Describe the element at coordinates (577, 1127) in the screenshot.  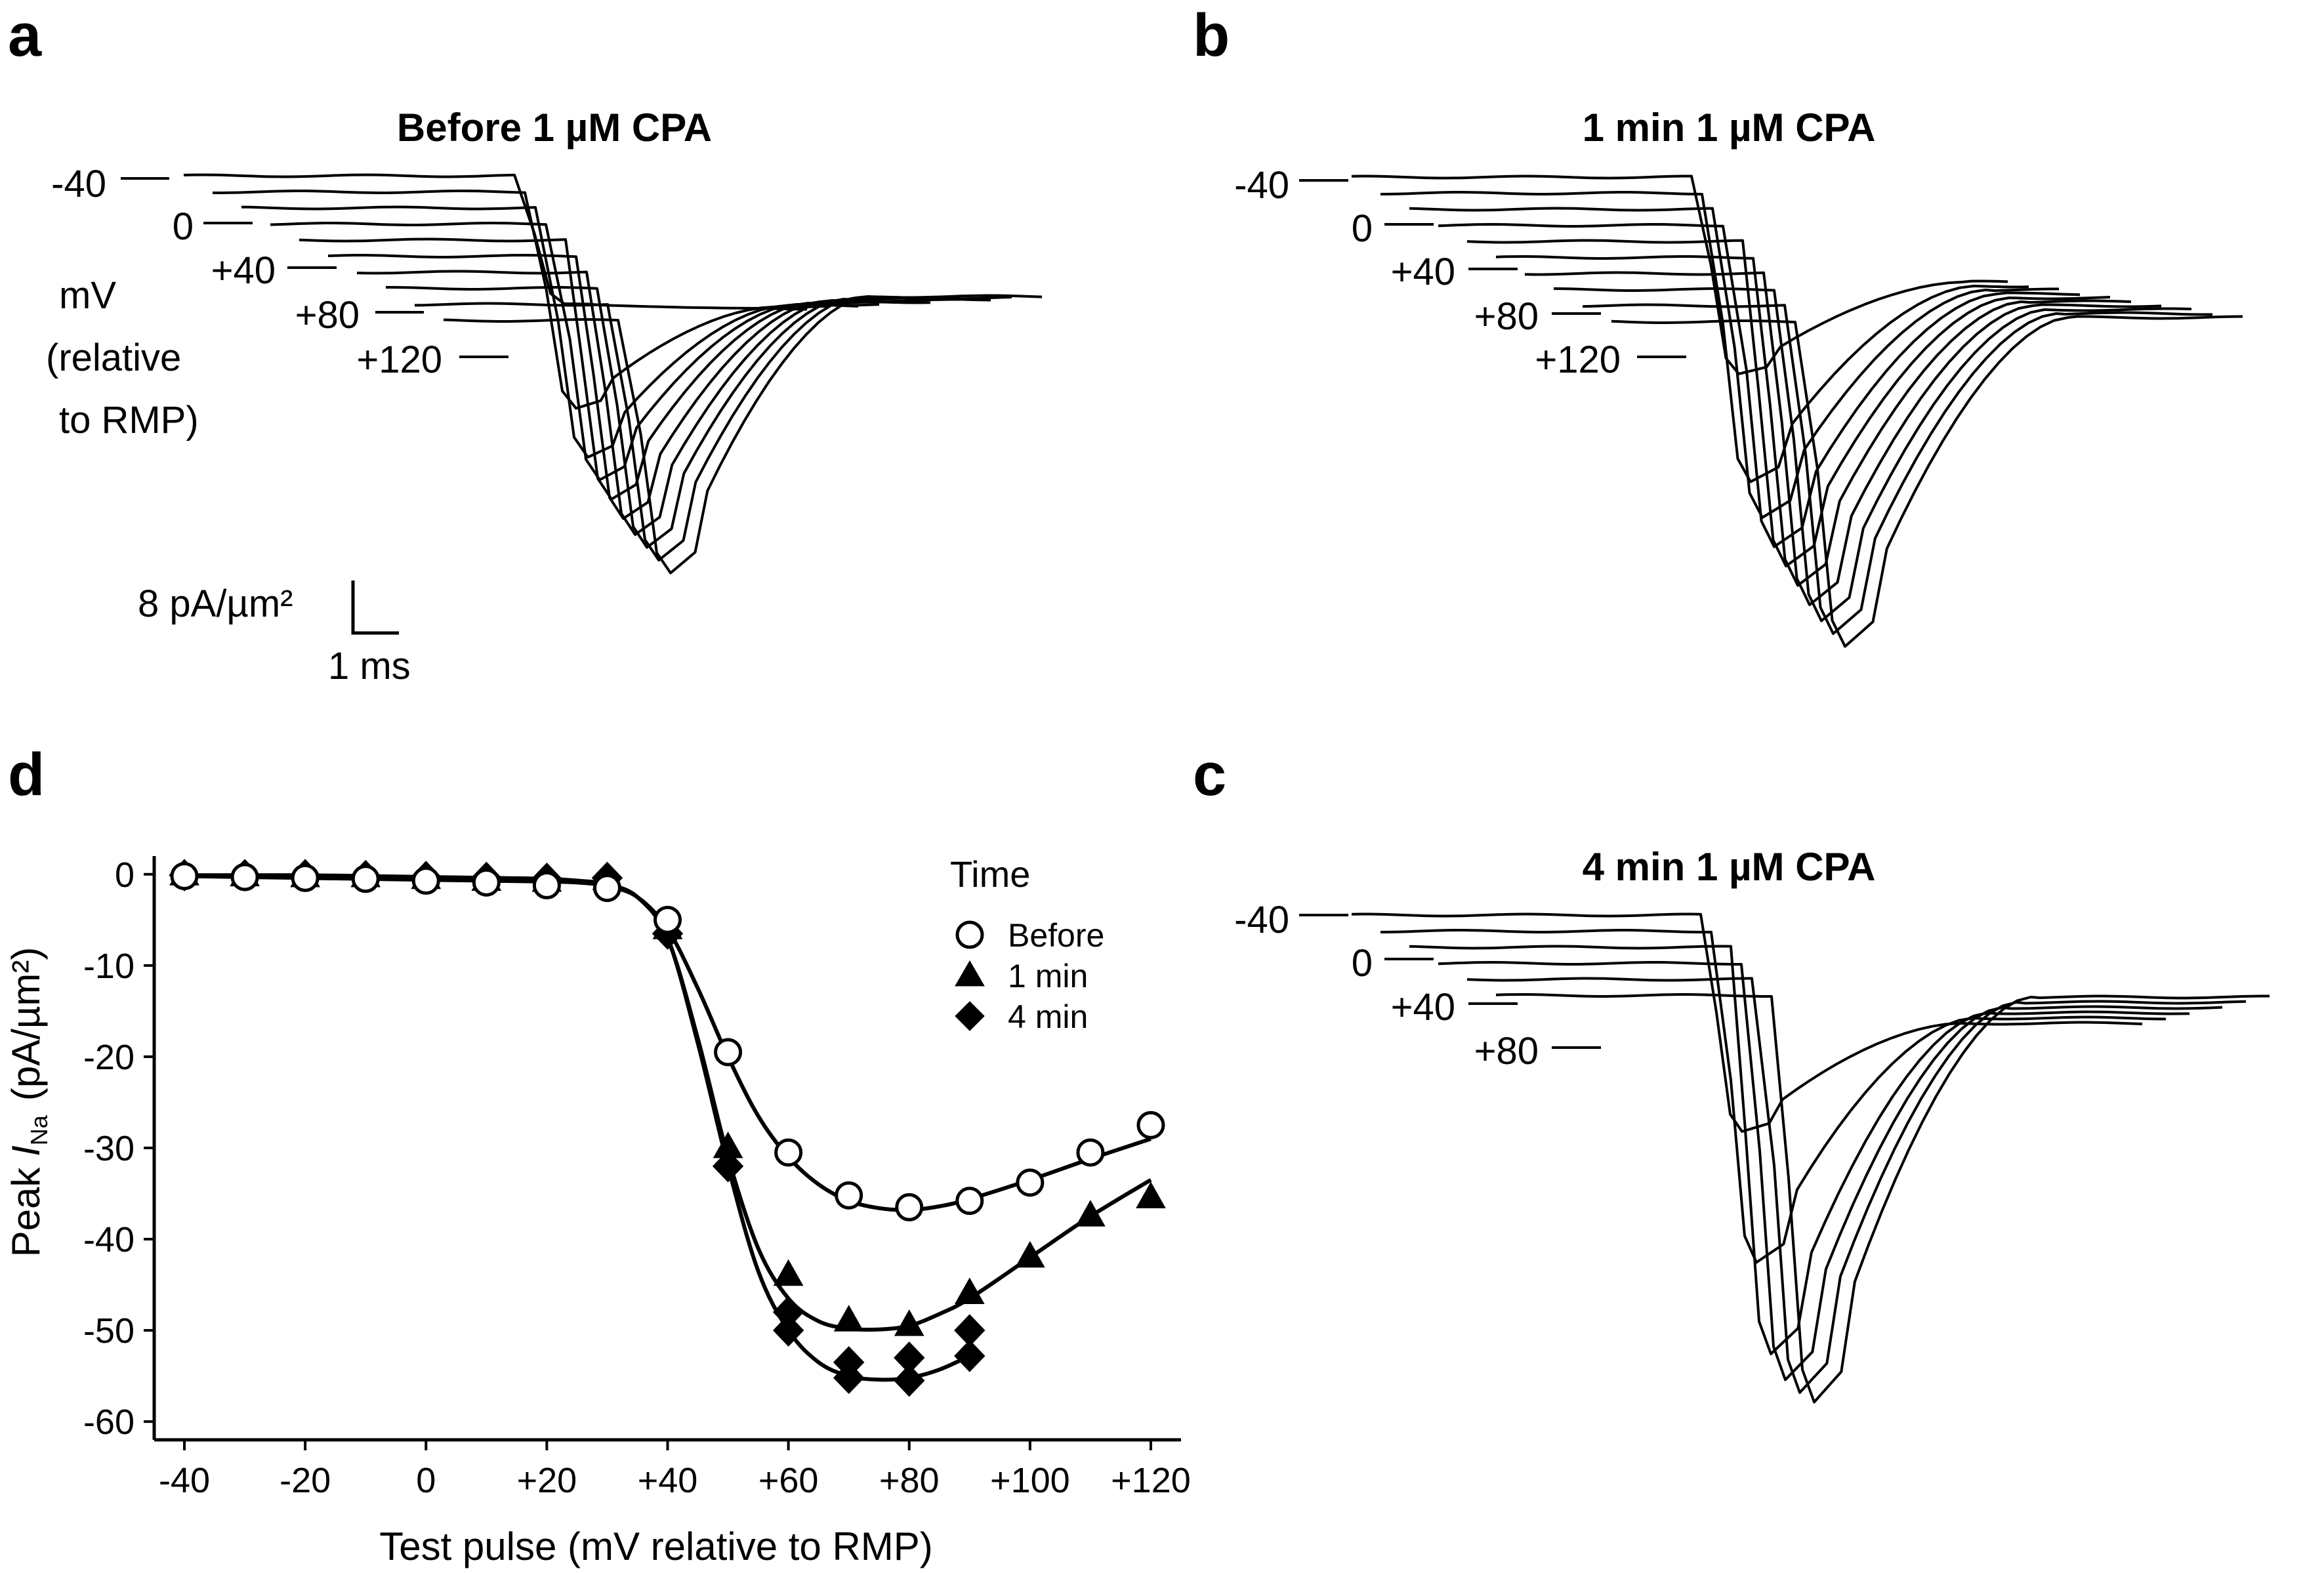
I see `fit-curve-4min` at that location.